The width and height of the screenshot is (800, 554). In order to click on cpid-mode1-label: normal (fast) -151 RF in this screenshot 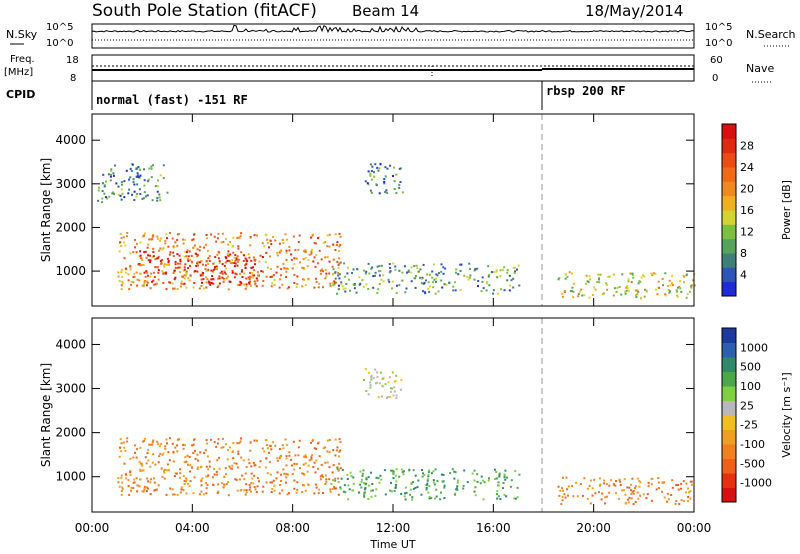, I will do `click(172, 100)`.